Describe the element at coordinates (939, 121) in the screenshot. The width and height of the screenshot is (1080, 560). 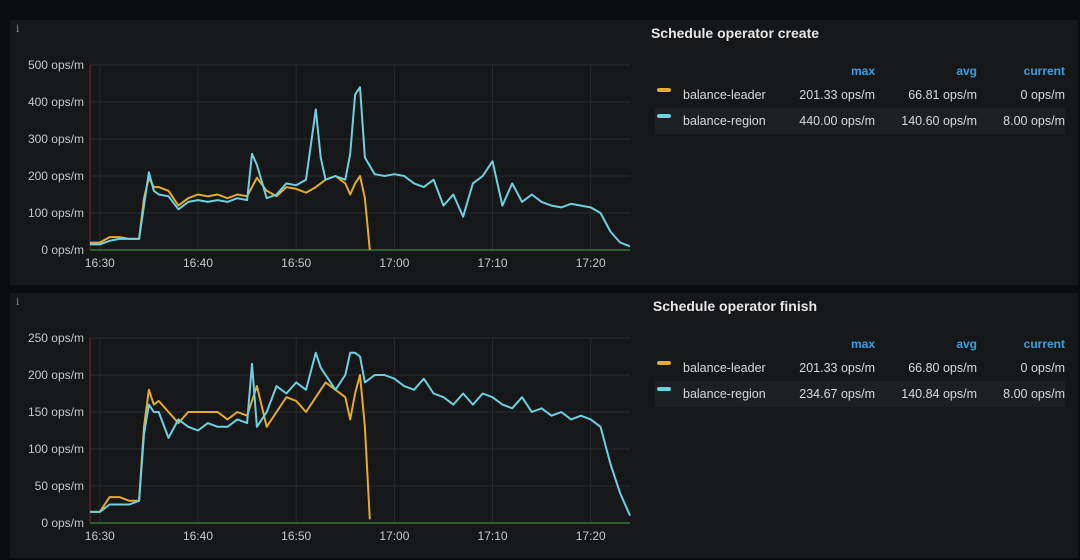
I see `series-avg: 140.60 ops/m` at that location.